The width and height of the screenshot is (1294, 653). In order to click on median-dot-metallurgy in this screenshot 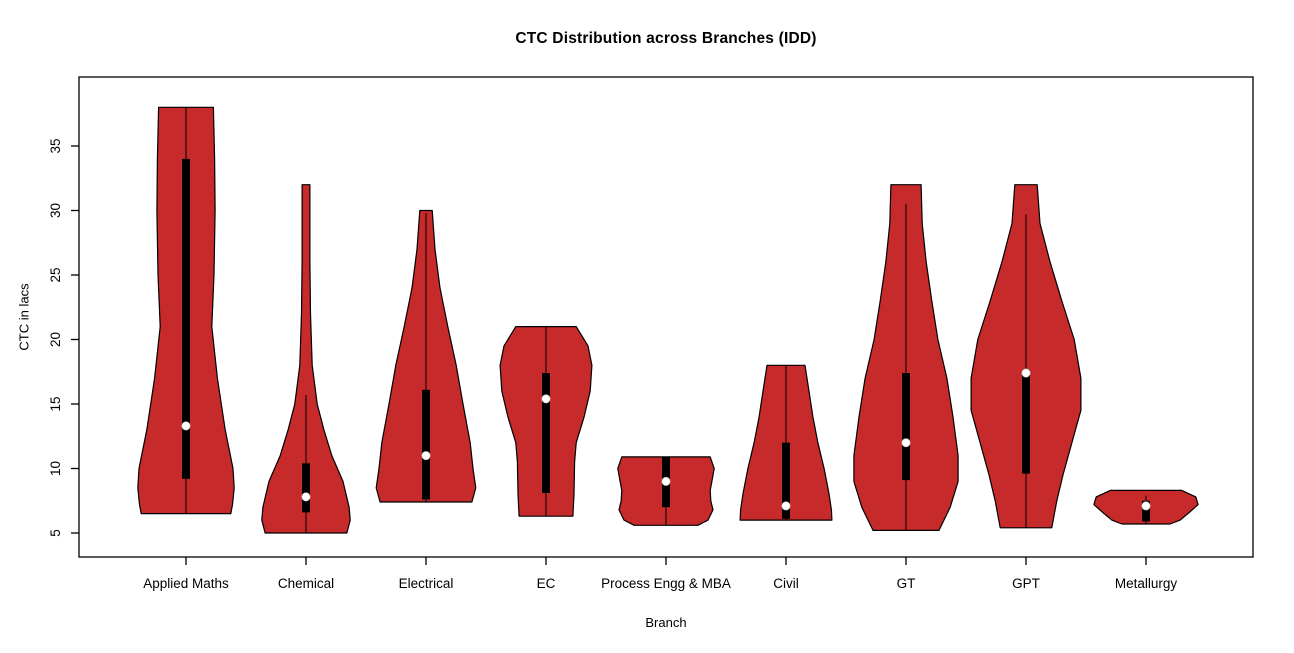, I will do `click(1146, 506)`.